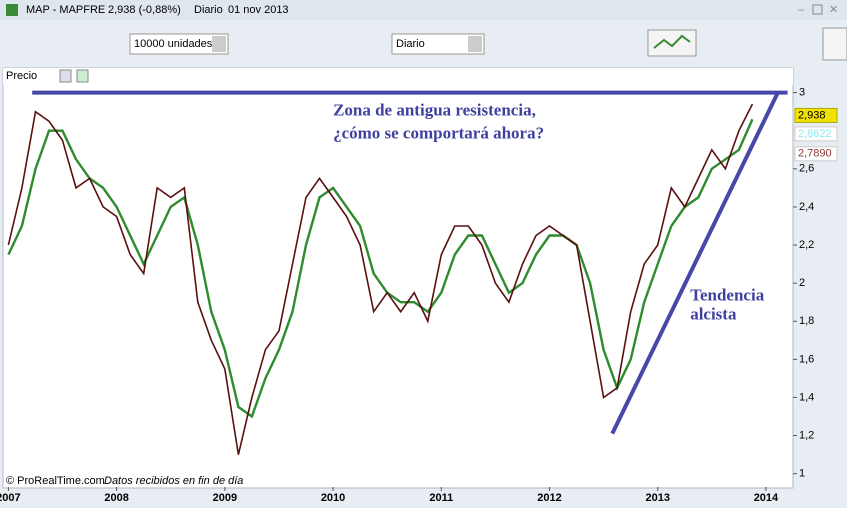  I want to click on y-tick-label: 2,4, so click(806, 207).